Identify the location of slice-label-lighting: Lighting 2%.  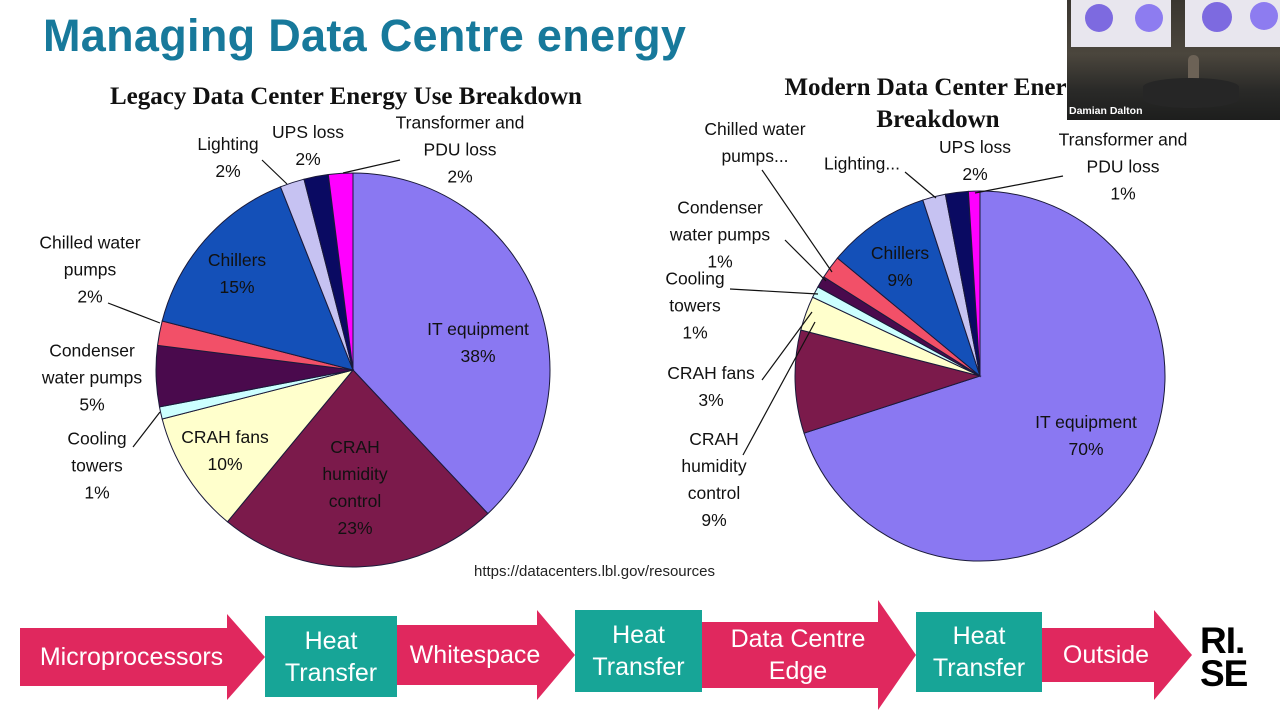
(227, 158).